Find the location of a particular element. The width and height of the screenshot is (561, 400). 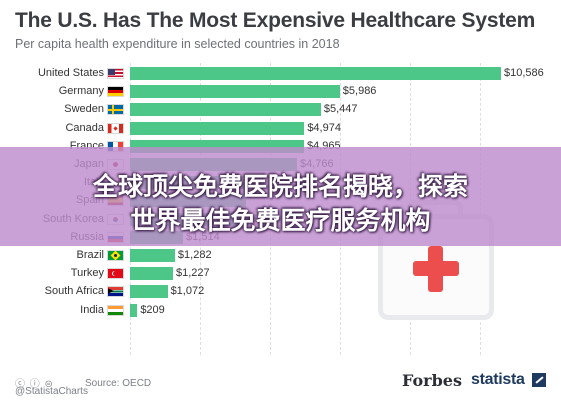

bar-row: Turkey $1,227 is located at coordinates (280, 273).